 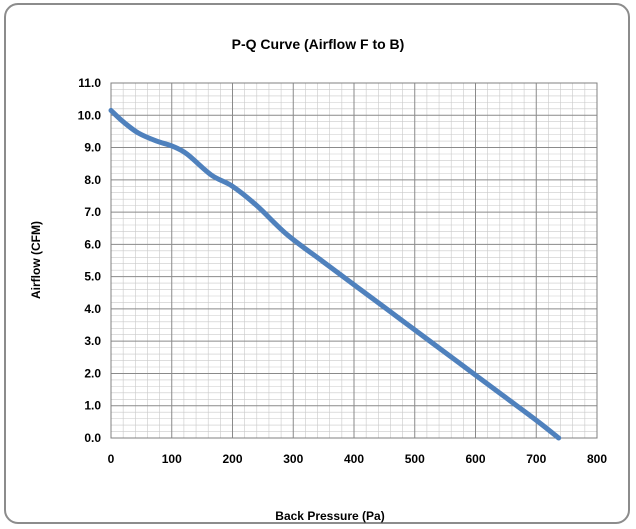 What do you see at coordinates (475, 459) in the screenshot?
I see `x-tick-label: 600` at bounding box center [475, 459].